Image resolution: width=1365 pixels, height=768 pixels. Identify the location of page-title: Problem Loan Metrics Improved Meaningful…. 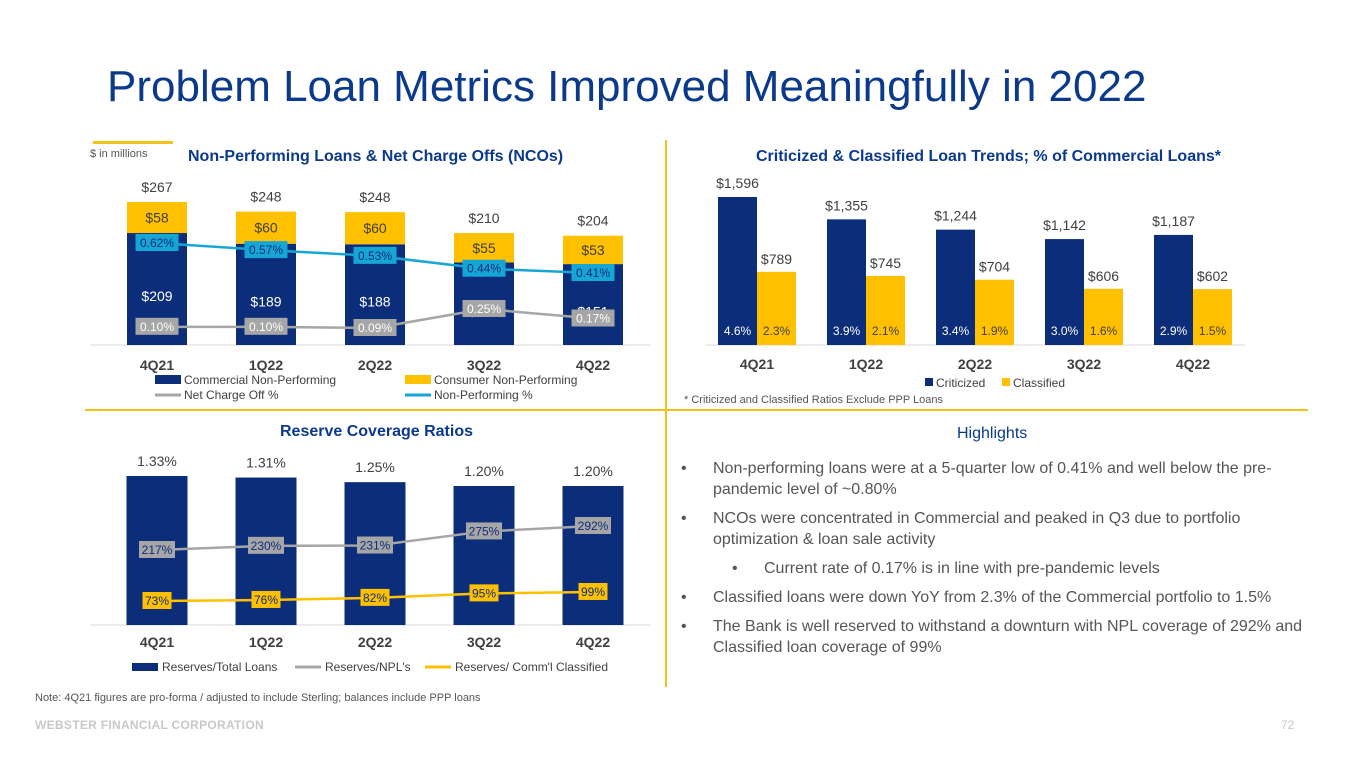
(627, 86).